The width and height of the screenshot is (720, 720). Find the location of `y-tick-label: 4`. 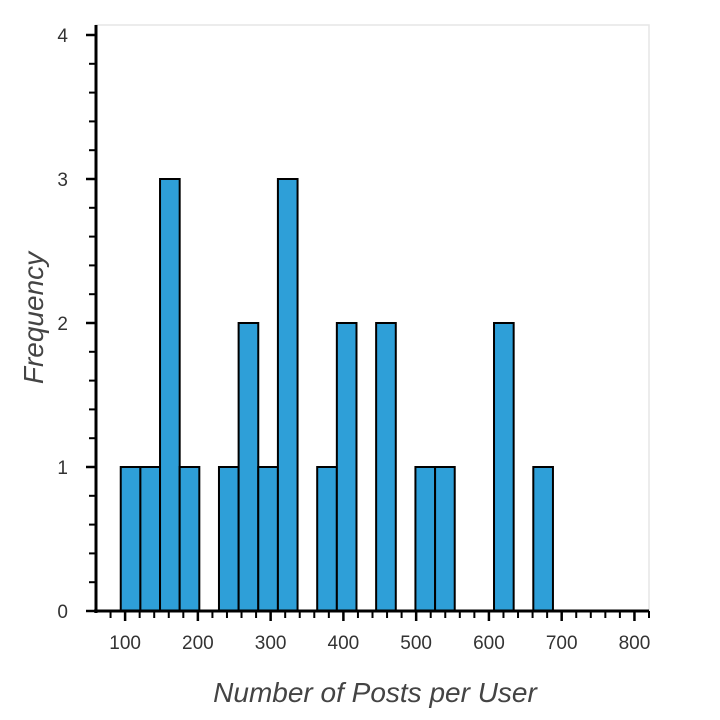

y-tick-label: 4 is located at coordinates (62, 36).